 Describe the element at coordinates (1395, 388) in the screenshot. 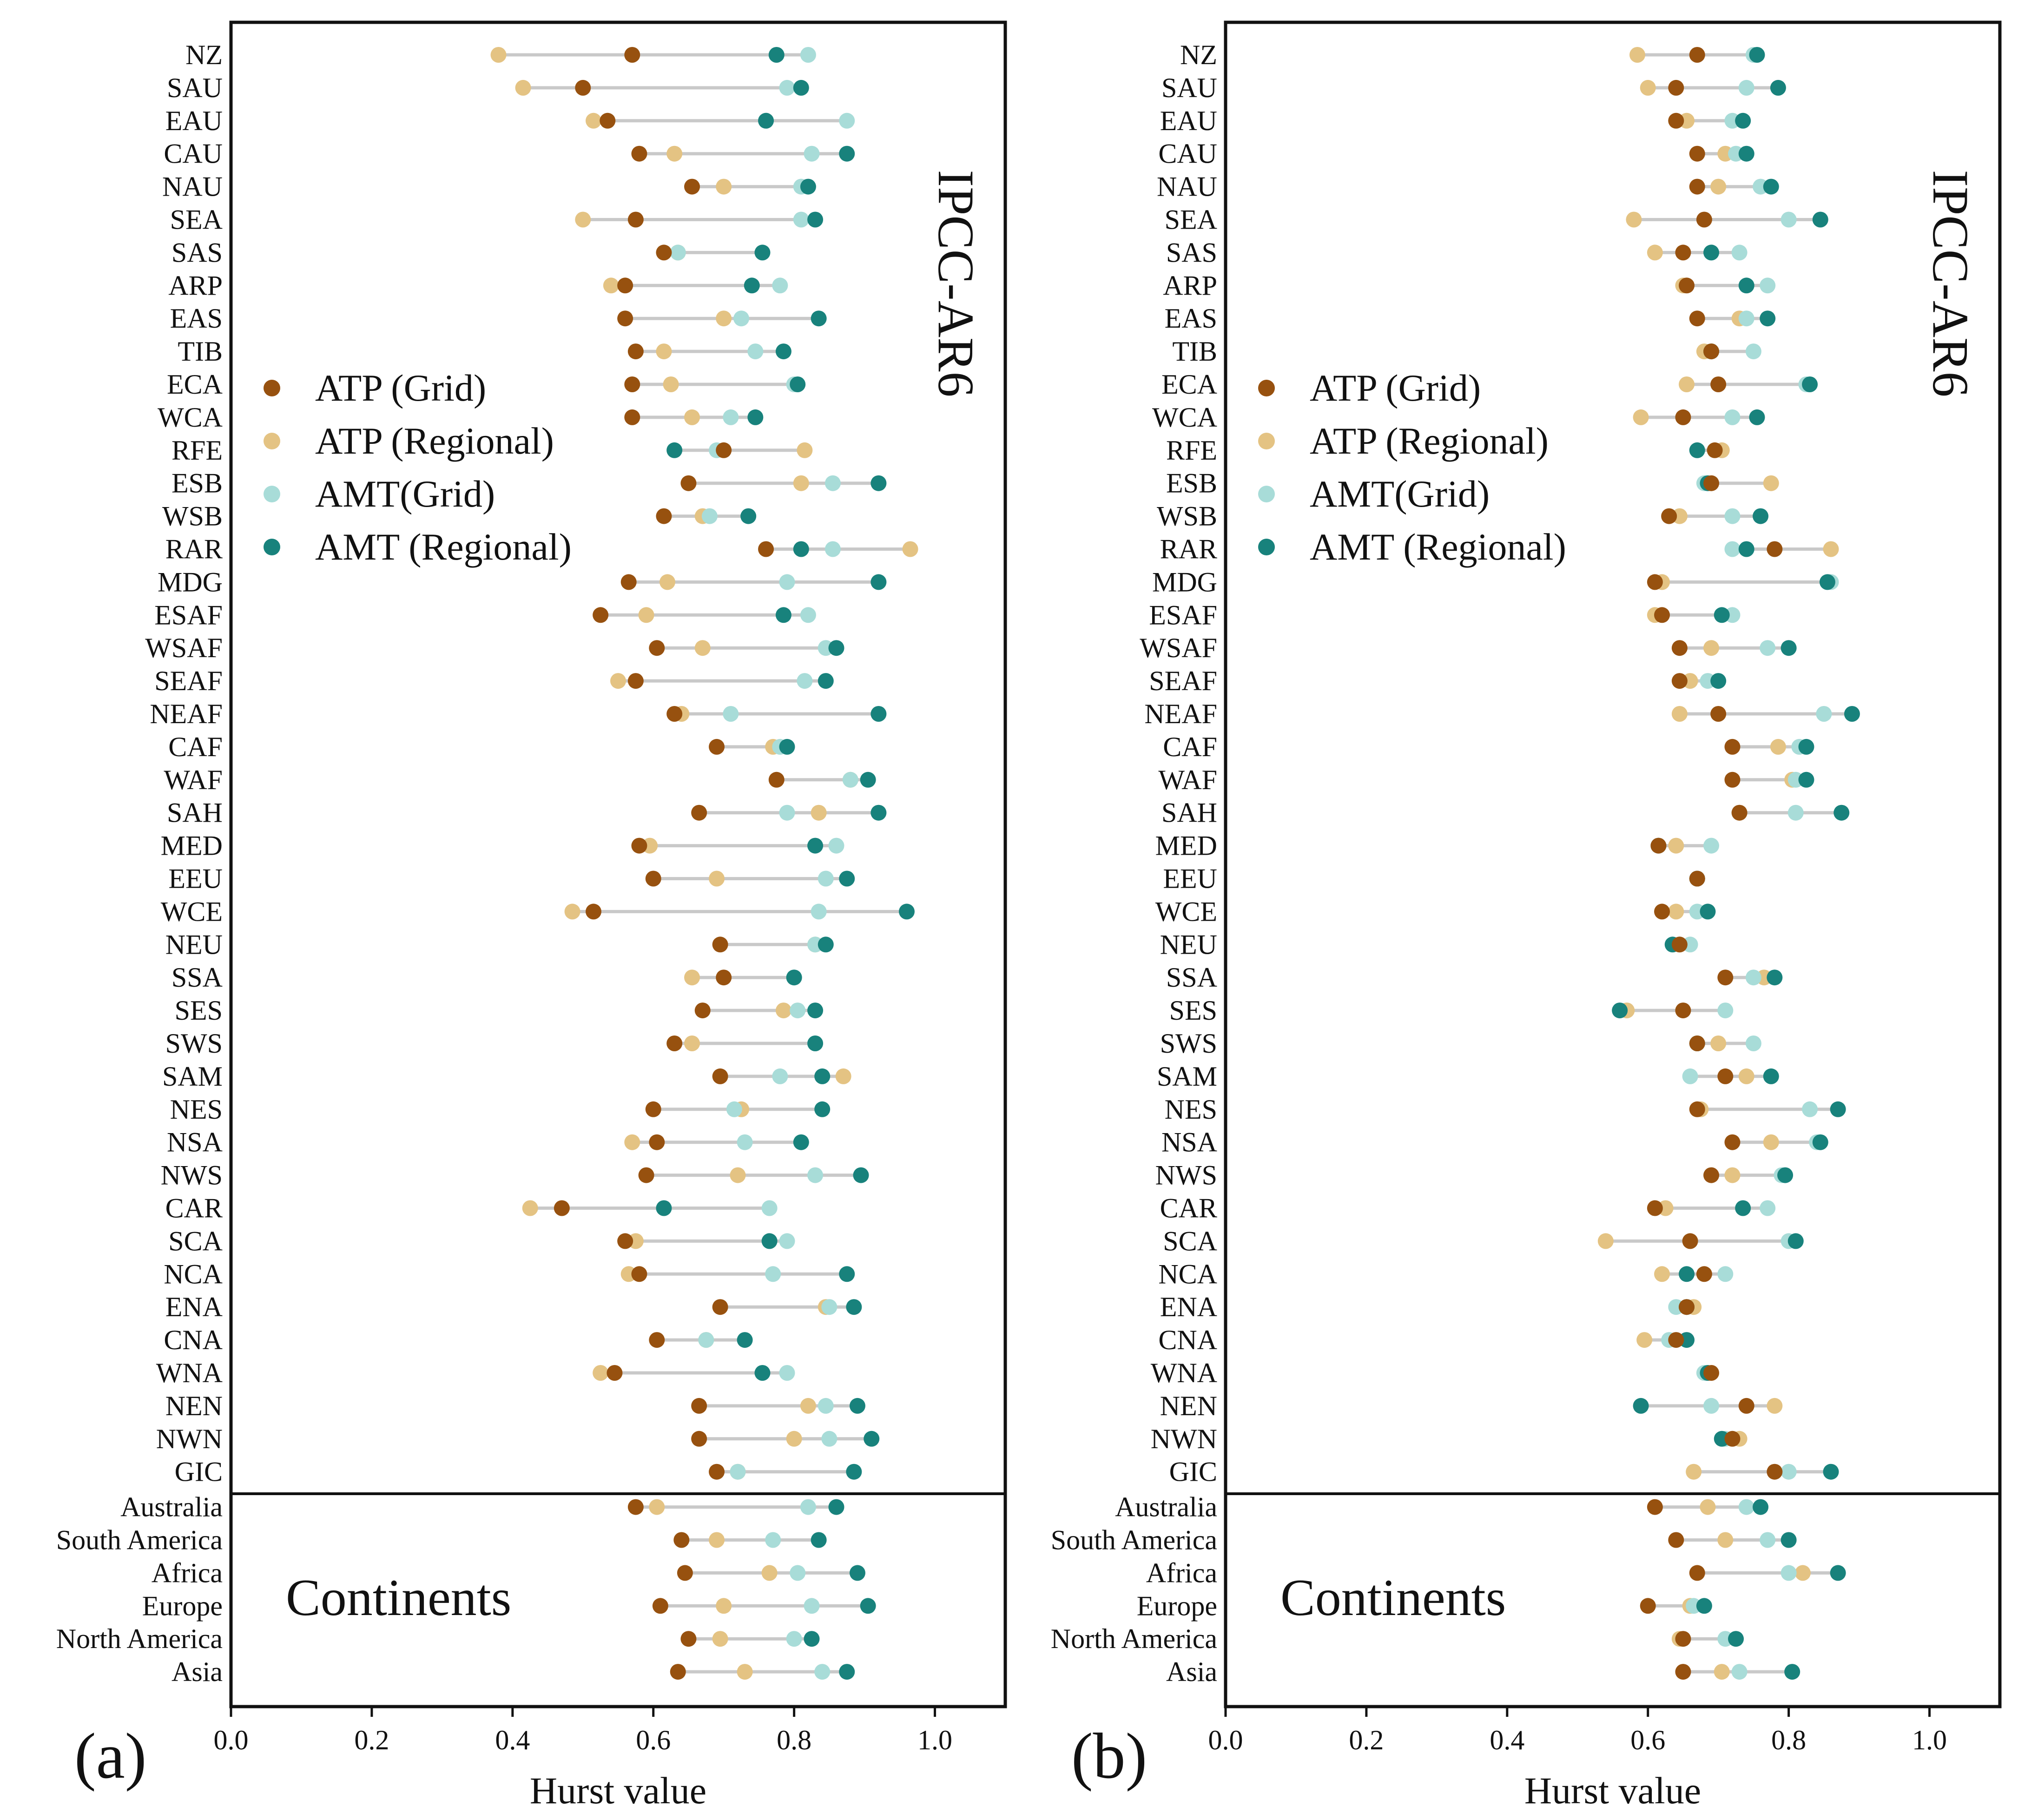

I see `legend-label-atp-grid: ATP (Grid)` at that location.